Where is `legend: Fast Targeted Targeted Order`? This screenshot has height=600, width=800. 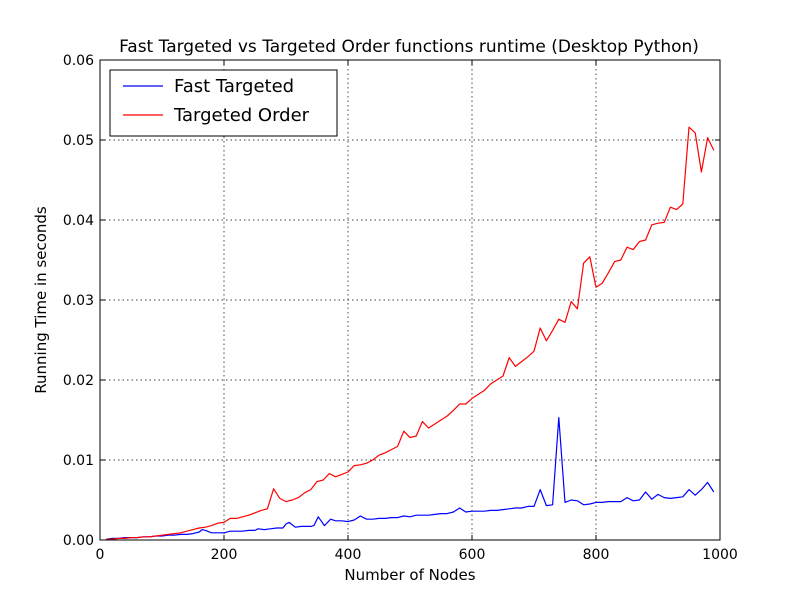
legend: Fast Targeted Targeted Order is located at coordinates (223, 103).